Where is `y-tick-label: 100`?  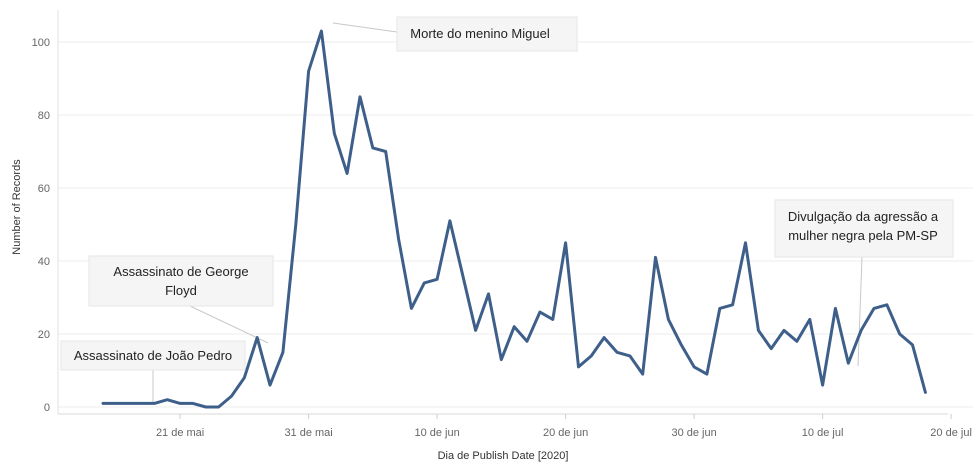 y-tick-label: 100 is located at coordinates (41, 43).